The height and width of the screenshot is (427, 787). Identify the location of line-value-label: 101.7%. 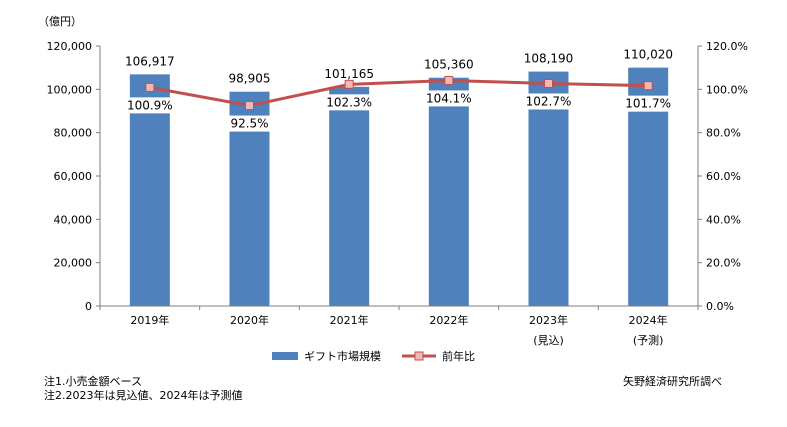
(648, 104).